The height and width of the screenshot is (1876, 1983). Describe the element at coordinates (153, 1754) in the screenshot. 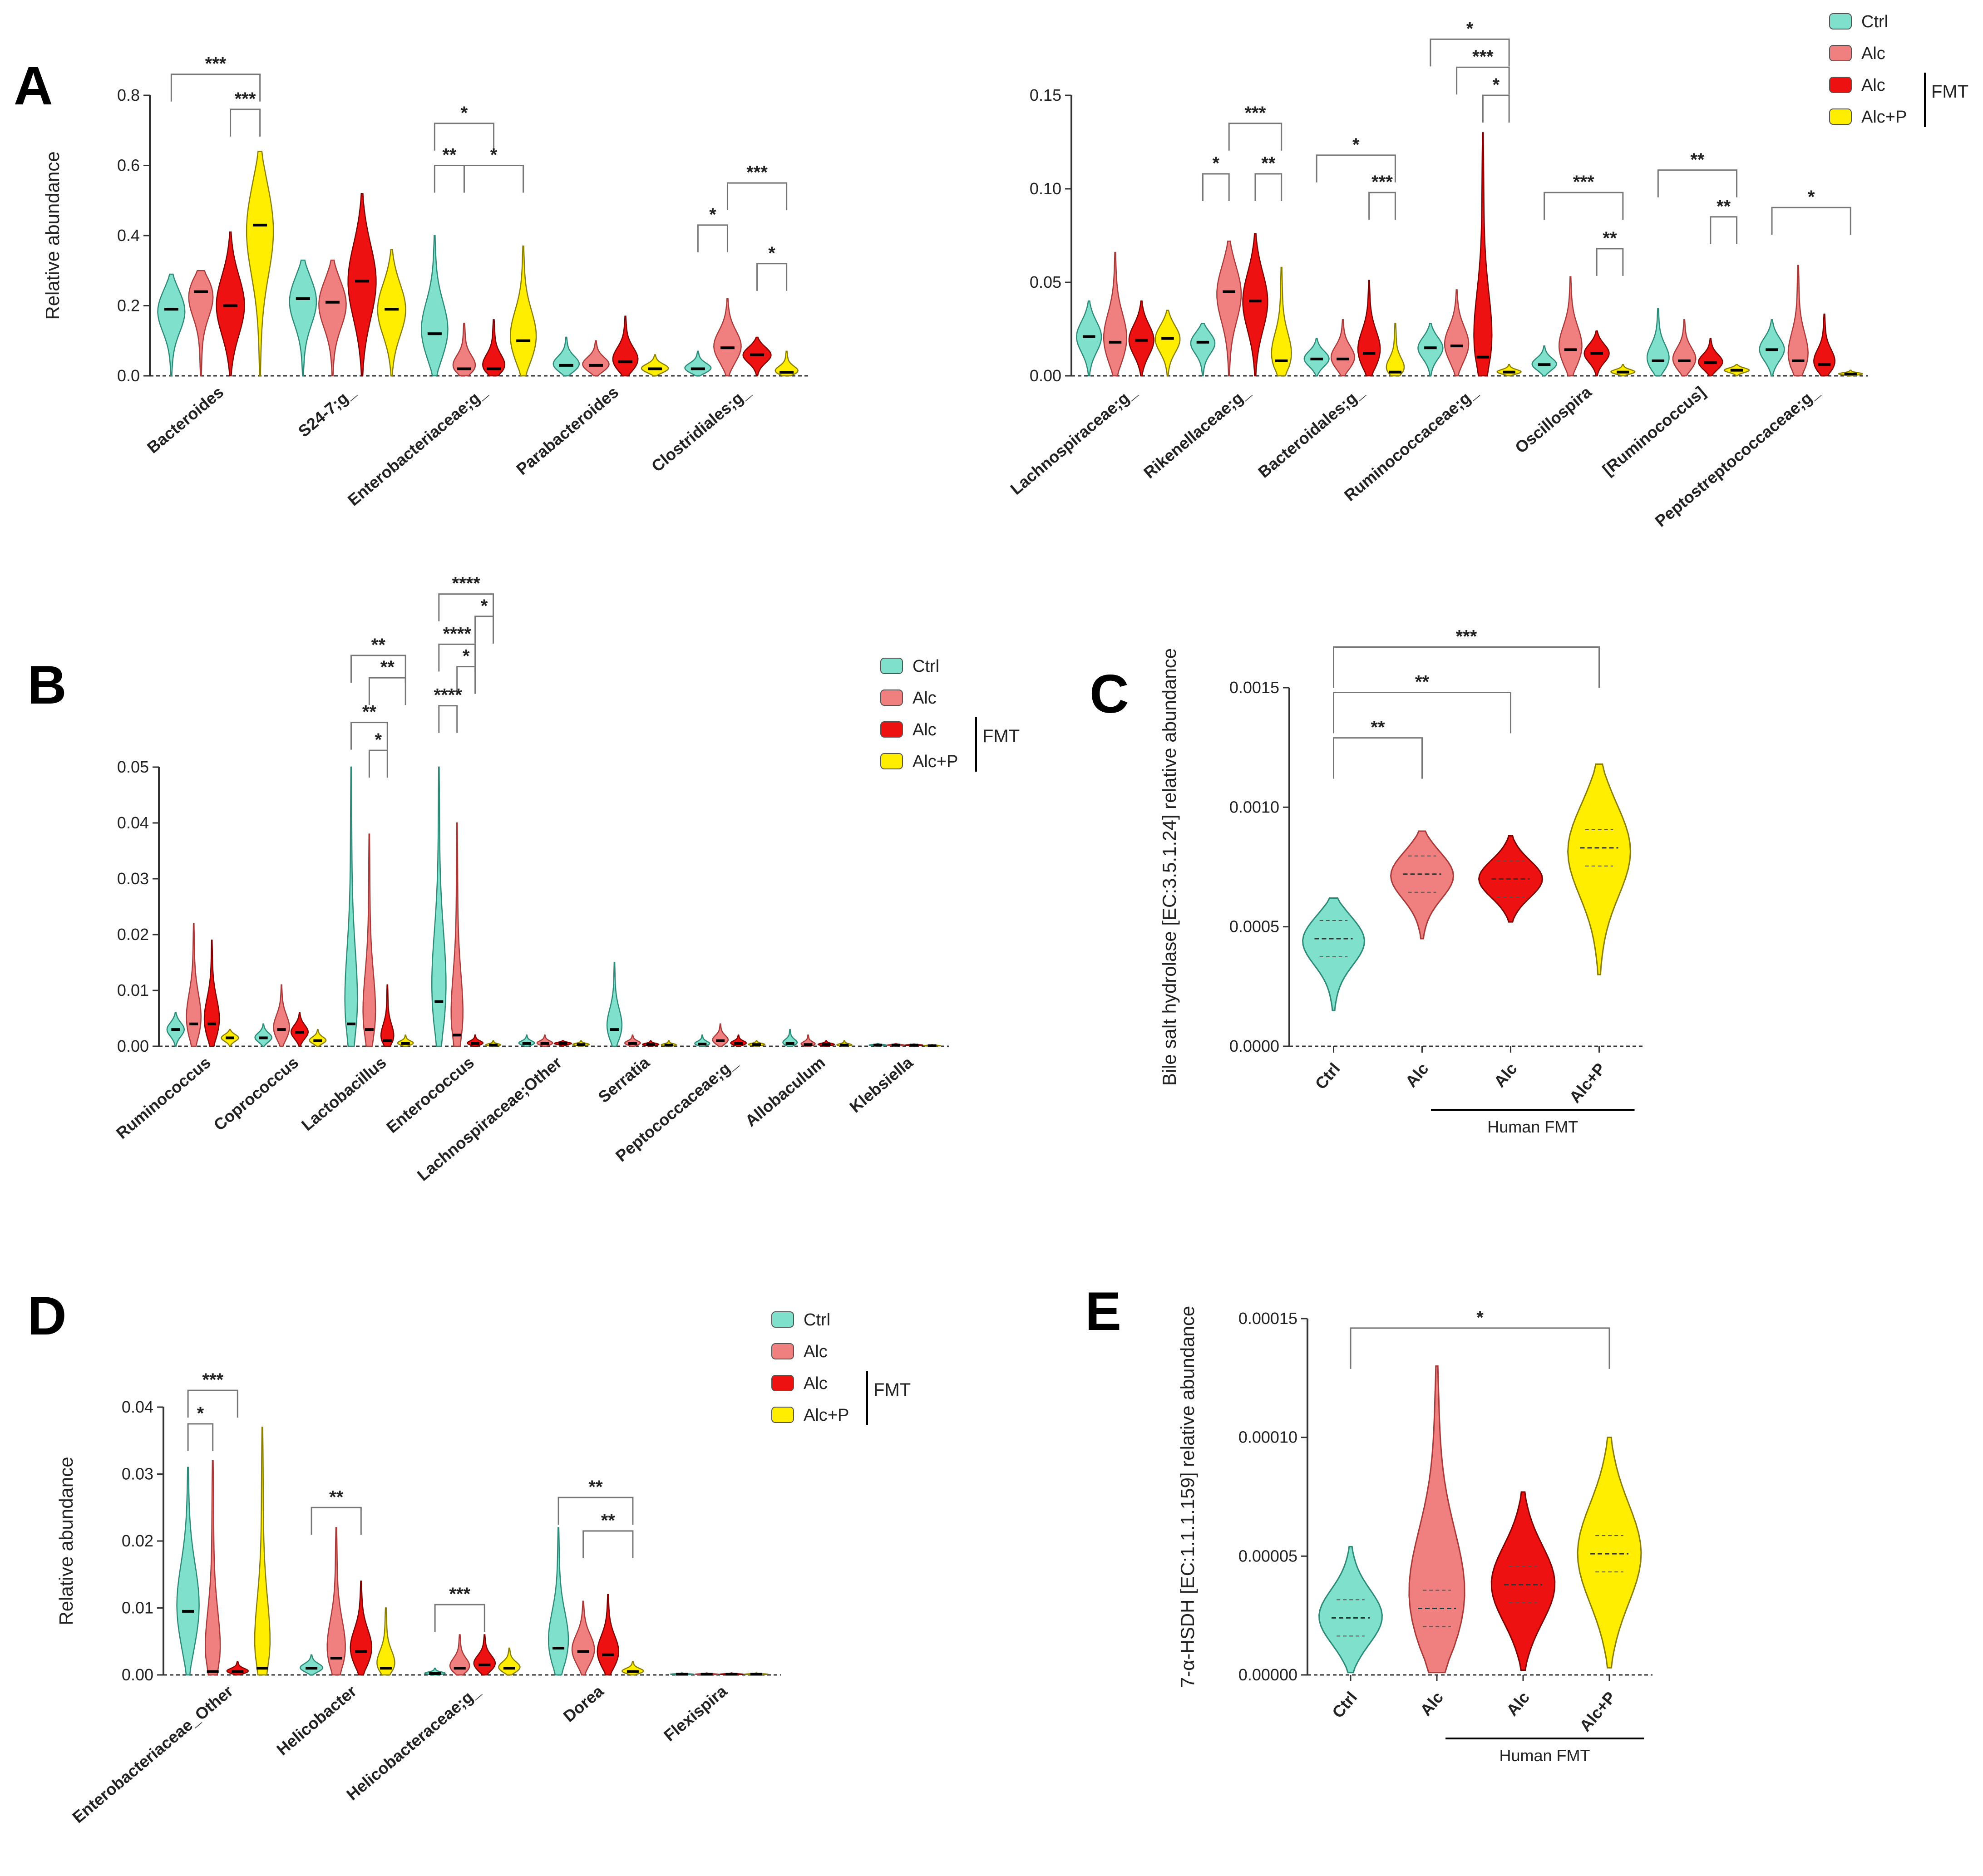

I see `category-label: Enterobacteriaceae_Other` at that location.